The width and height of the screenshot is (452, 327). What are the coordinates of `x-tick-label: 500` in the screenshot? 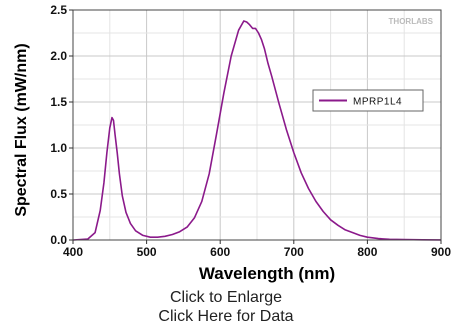 It's located at (147, 252).